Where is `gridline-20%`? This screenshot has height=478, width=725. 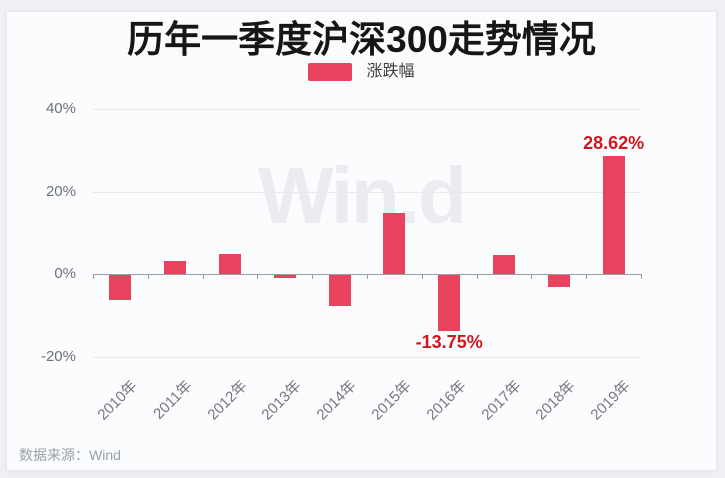
gridline-20% is located at coordinates (367, 192).